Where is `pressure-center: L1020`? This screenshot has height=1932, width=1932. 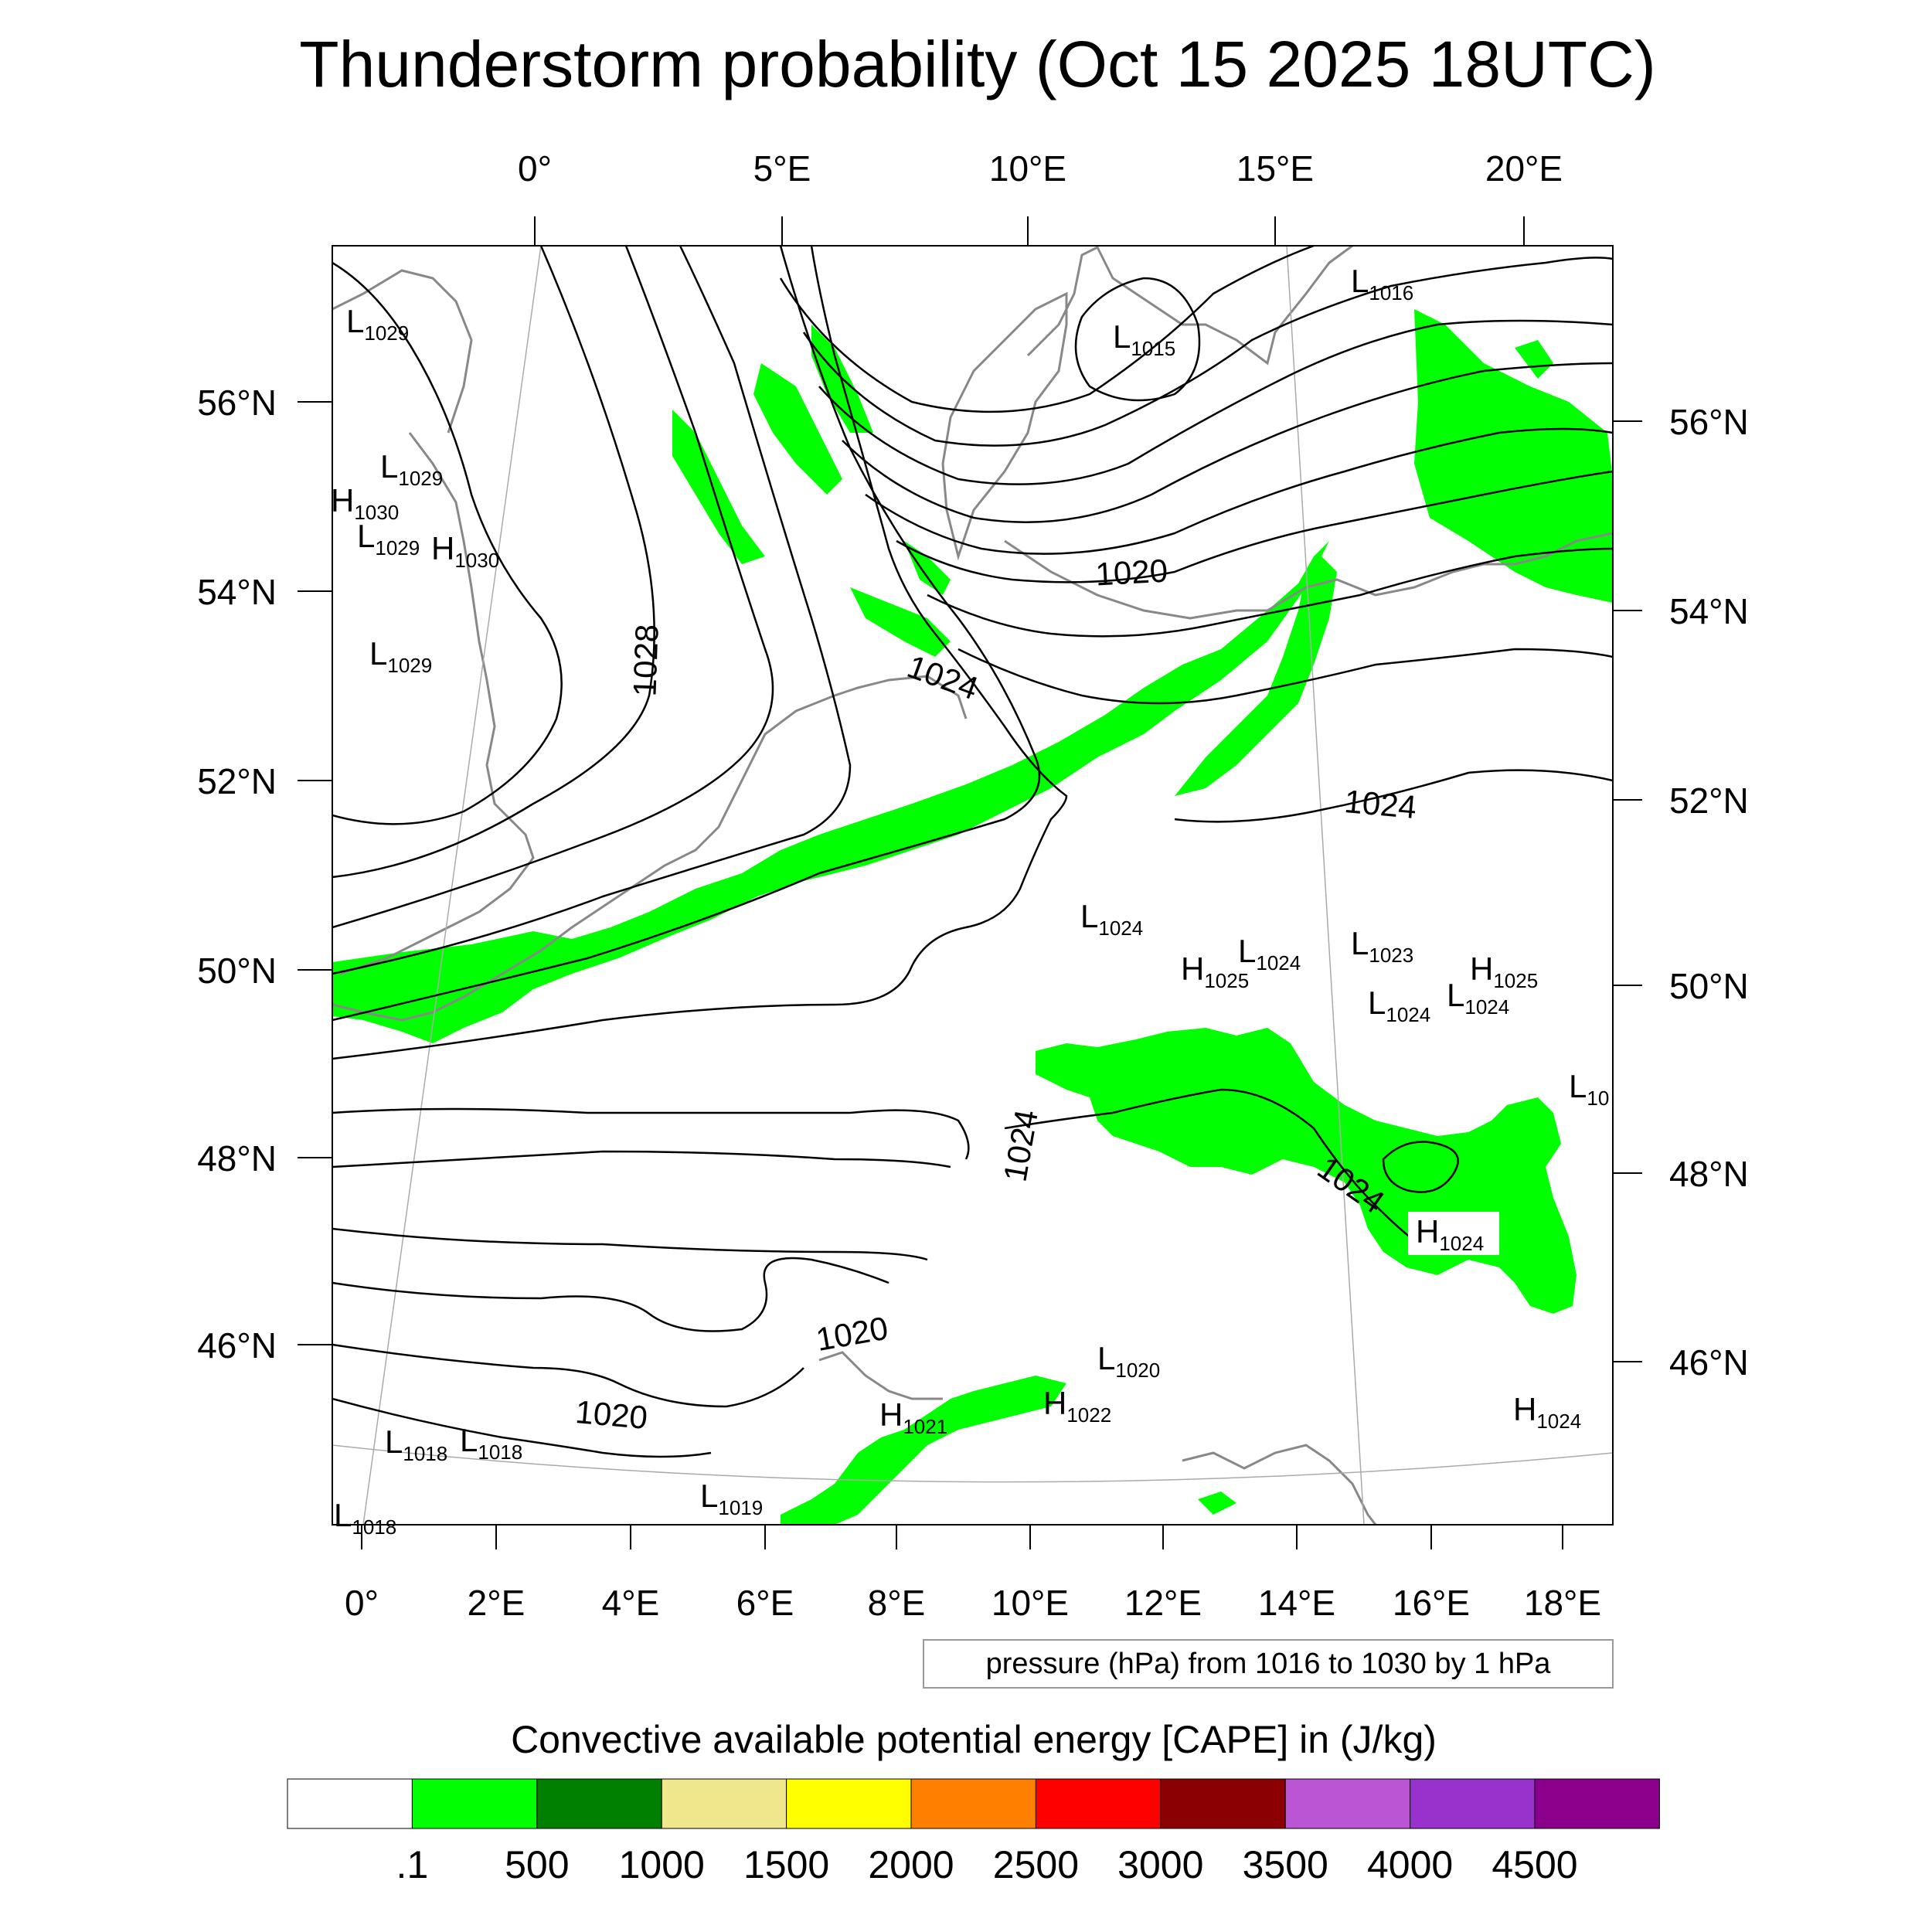
pressure-center: L1020 is located at coordinates (1128, 1361).